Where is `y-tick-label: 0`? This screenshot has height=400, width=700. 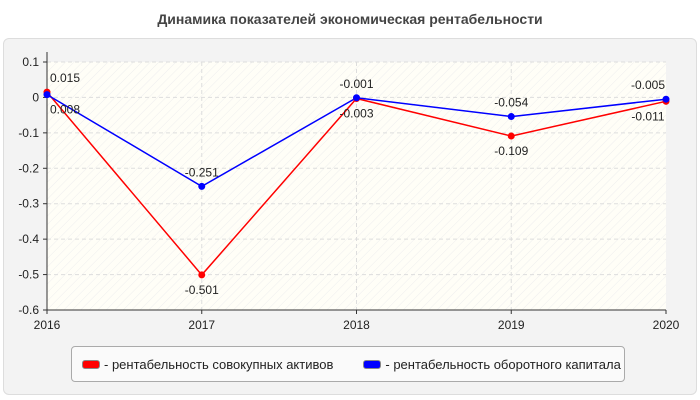 y-tick-label: 0 is located at coordinates (35, 97).